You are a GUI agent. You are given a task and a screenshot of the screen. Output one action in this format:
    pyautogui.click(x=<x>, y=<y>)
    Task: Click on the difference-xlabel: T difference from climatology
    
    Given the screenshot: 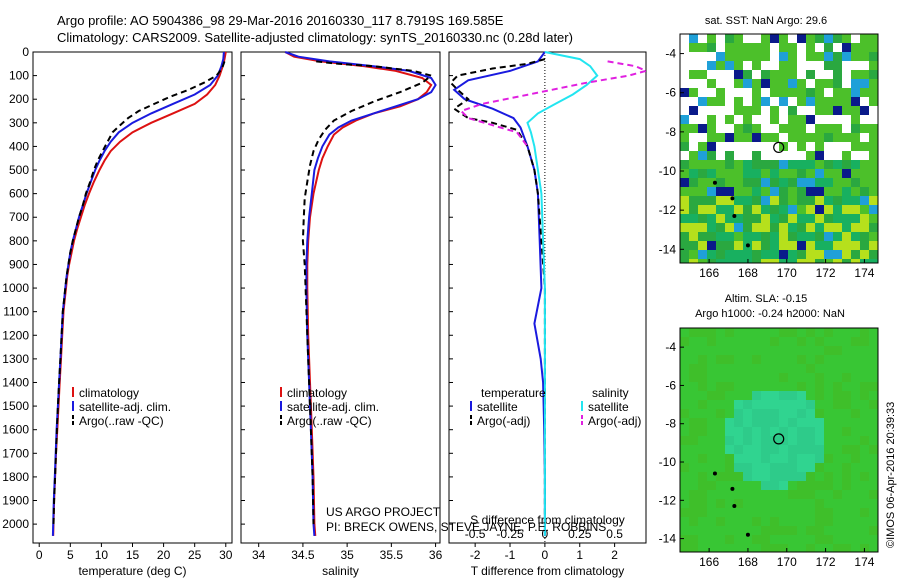 What is the action you would take?
    pyautogui.click(x=548, y=571)
    